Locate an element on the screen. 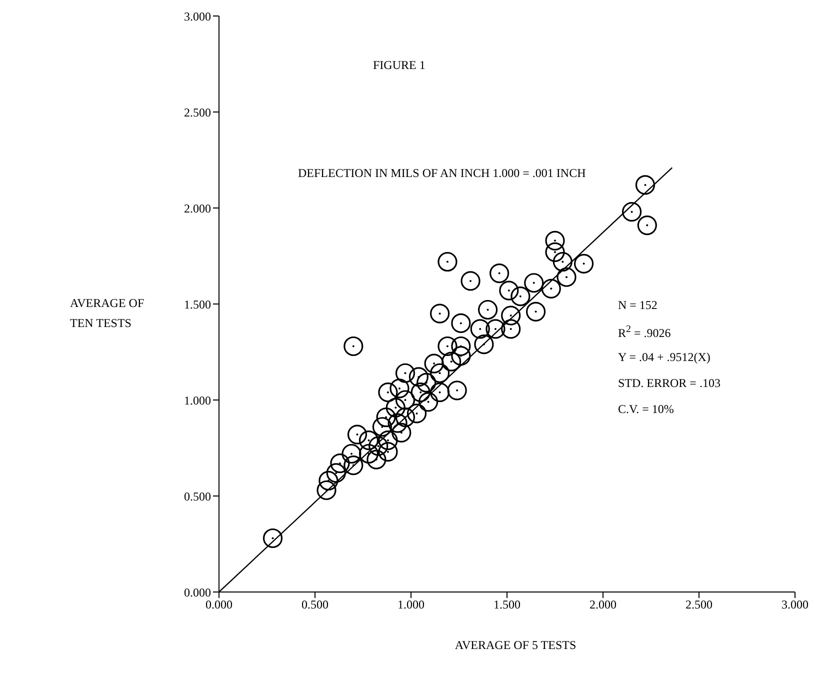  x-tick-label: 1.000 is located at coordinates (411, 605).